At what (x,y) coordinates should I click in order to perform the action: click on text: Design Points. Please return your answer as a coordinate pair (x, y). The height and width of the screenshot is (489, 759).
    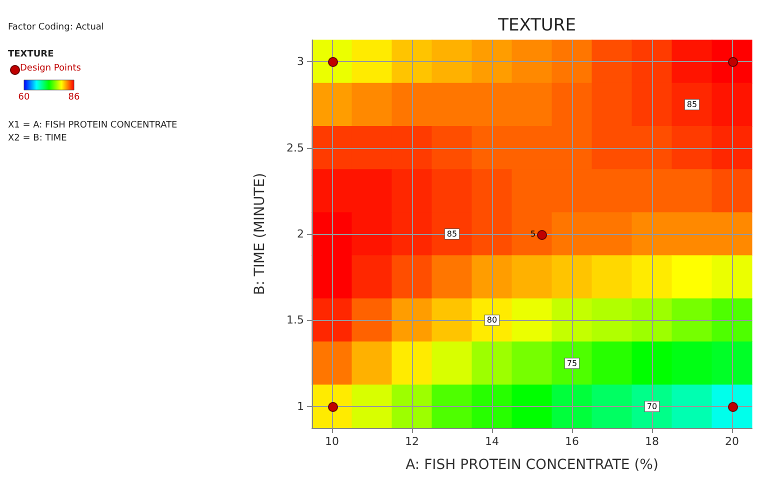
    Looking at the image, I should click on (51, 69).